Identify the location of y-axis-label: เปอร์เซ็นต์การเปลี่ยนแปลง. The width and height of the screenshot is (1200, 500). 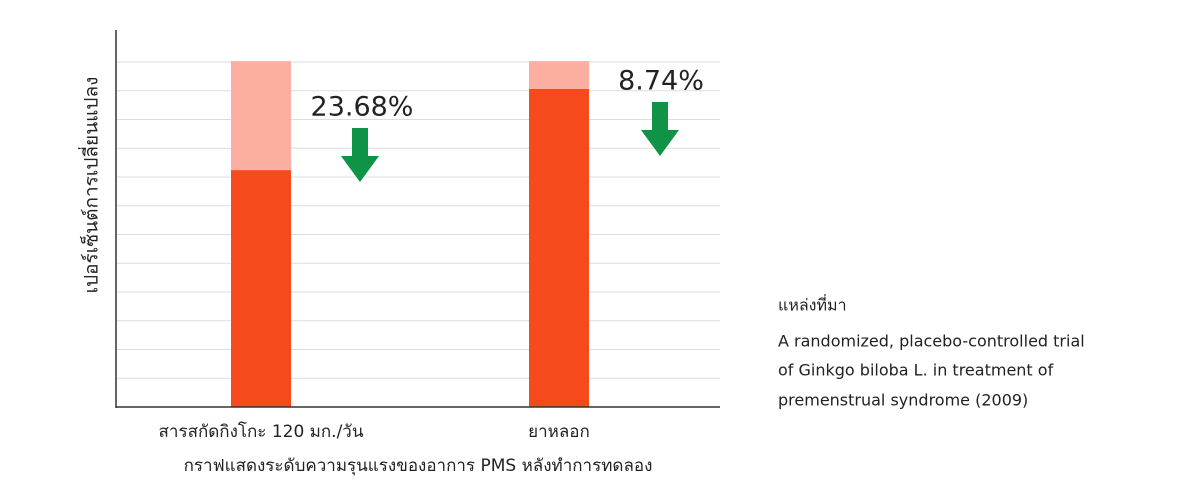
(90, 185).